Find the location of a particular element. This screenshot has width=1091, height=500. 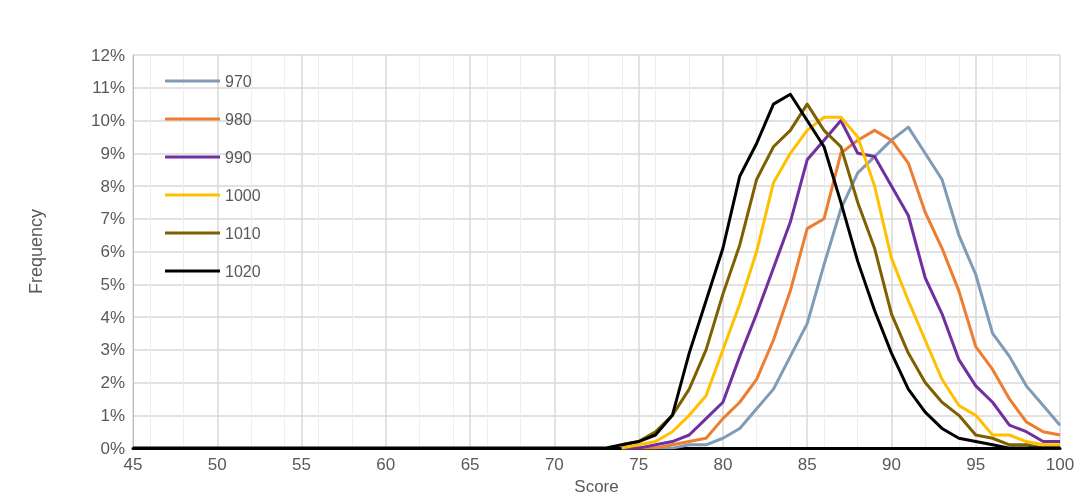

x-tick-label: 55 is located at coordinates (302, 465).